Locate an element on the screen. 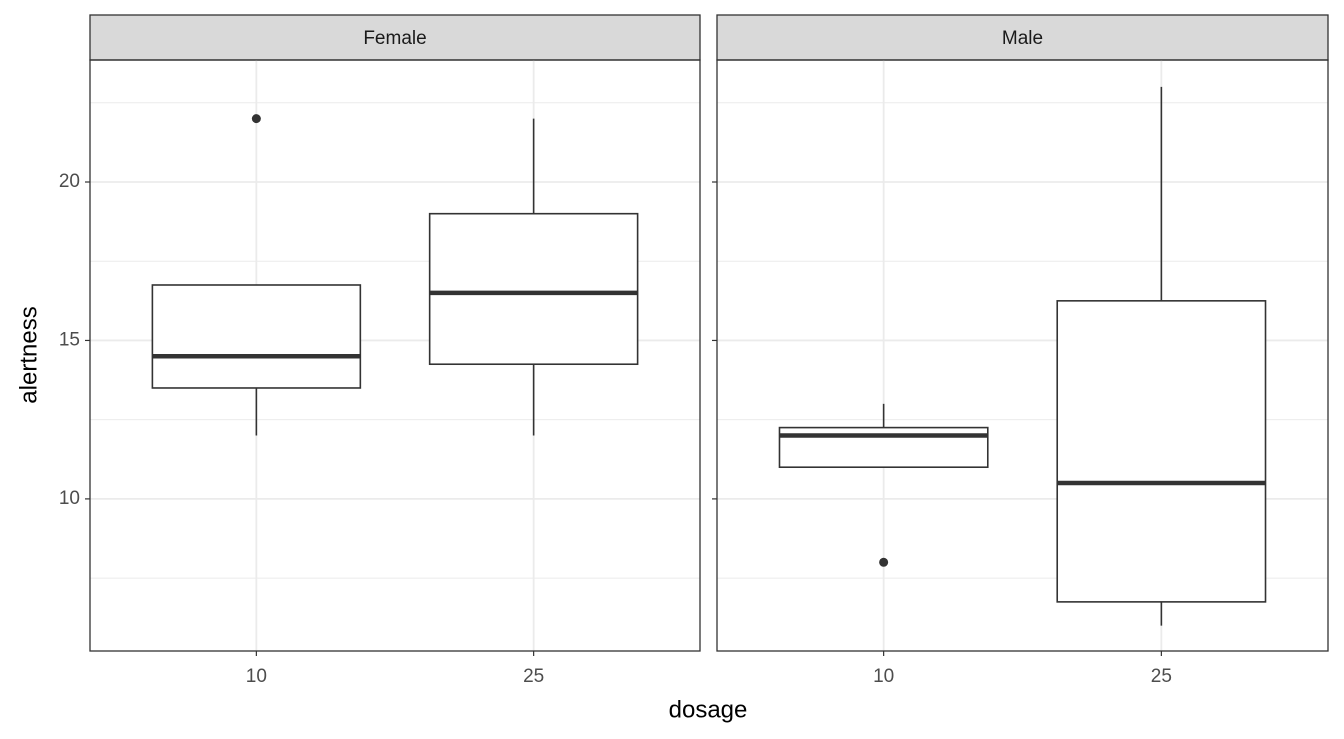 The height and width of the screenshot is (739, 1344). facet-title: Male is located at coordinates (1022, 38).